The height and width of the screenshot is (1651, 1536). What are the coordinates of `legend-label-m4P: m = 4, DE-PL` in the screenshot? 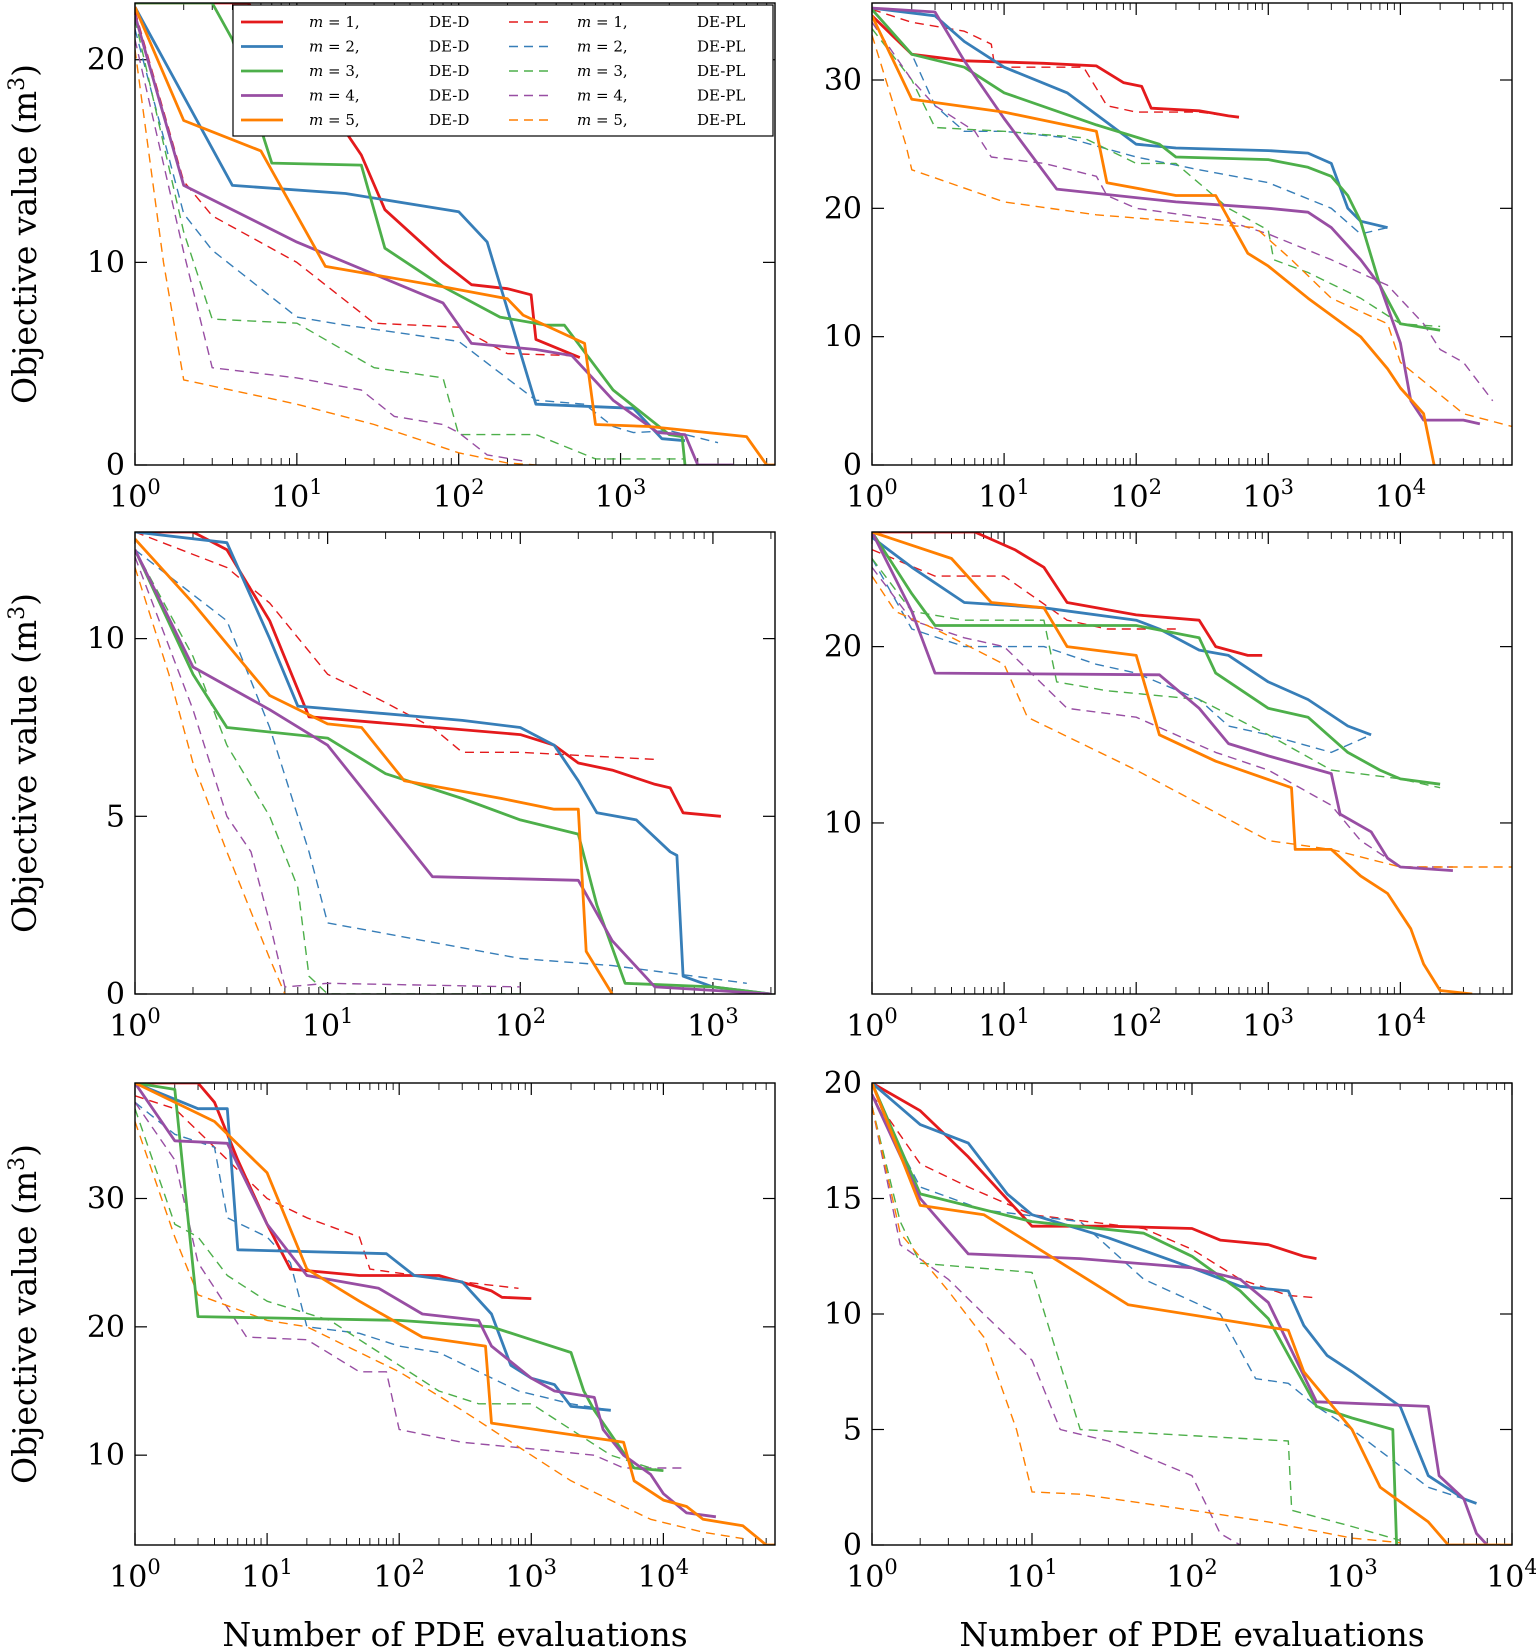 It's located at (661, 96).